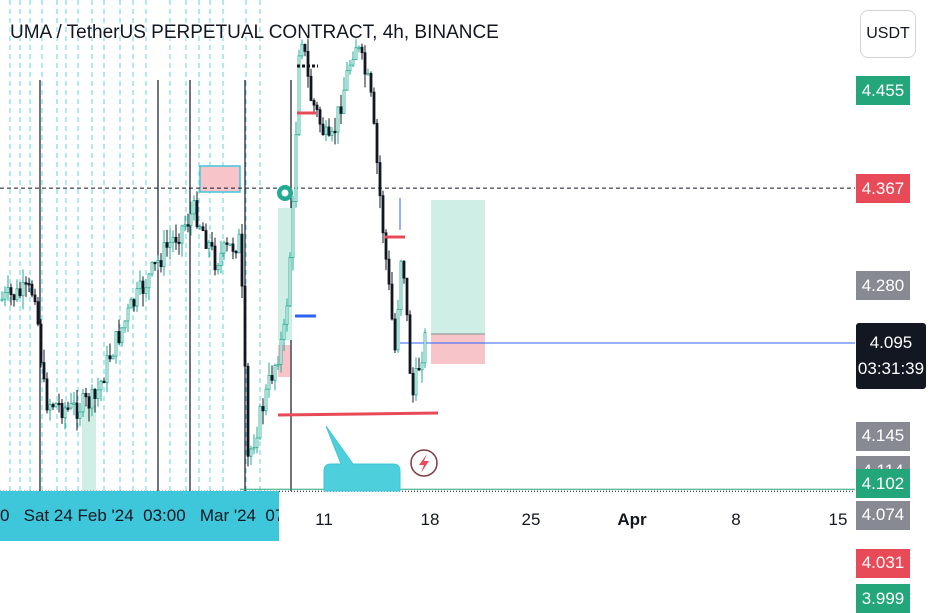 The width and height of the screenshot is (932, 613). I want to click on price-label: 4.074, so click(883, 515).